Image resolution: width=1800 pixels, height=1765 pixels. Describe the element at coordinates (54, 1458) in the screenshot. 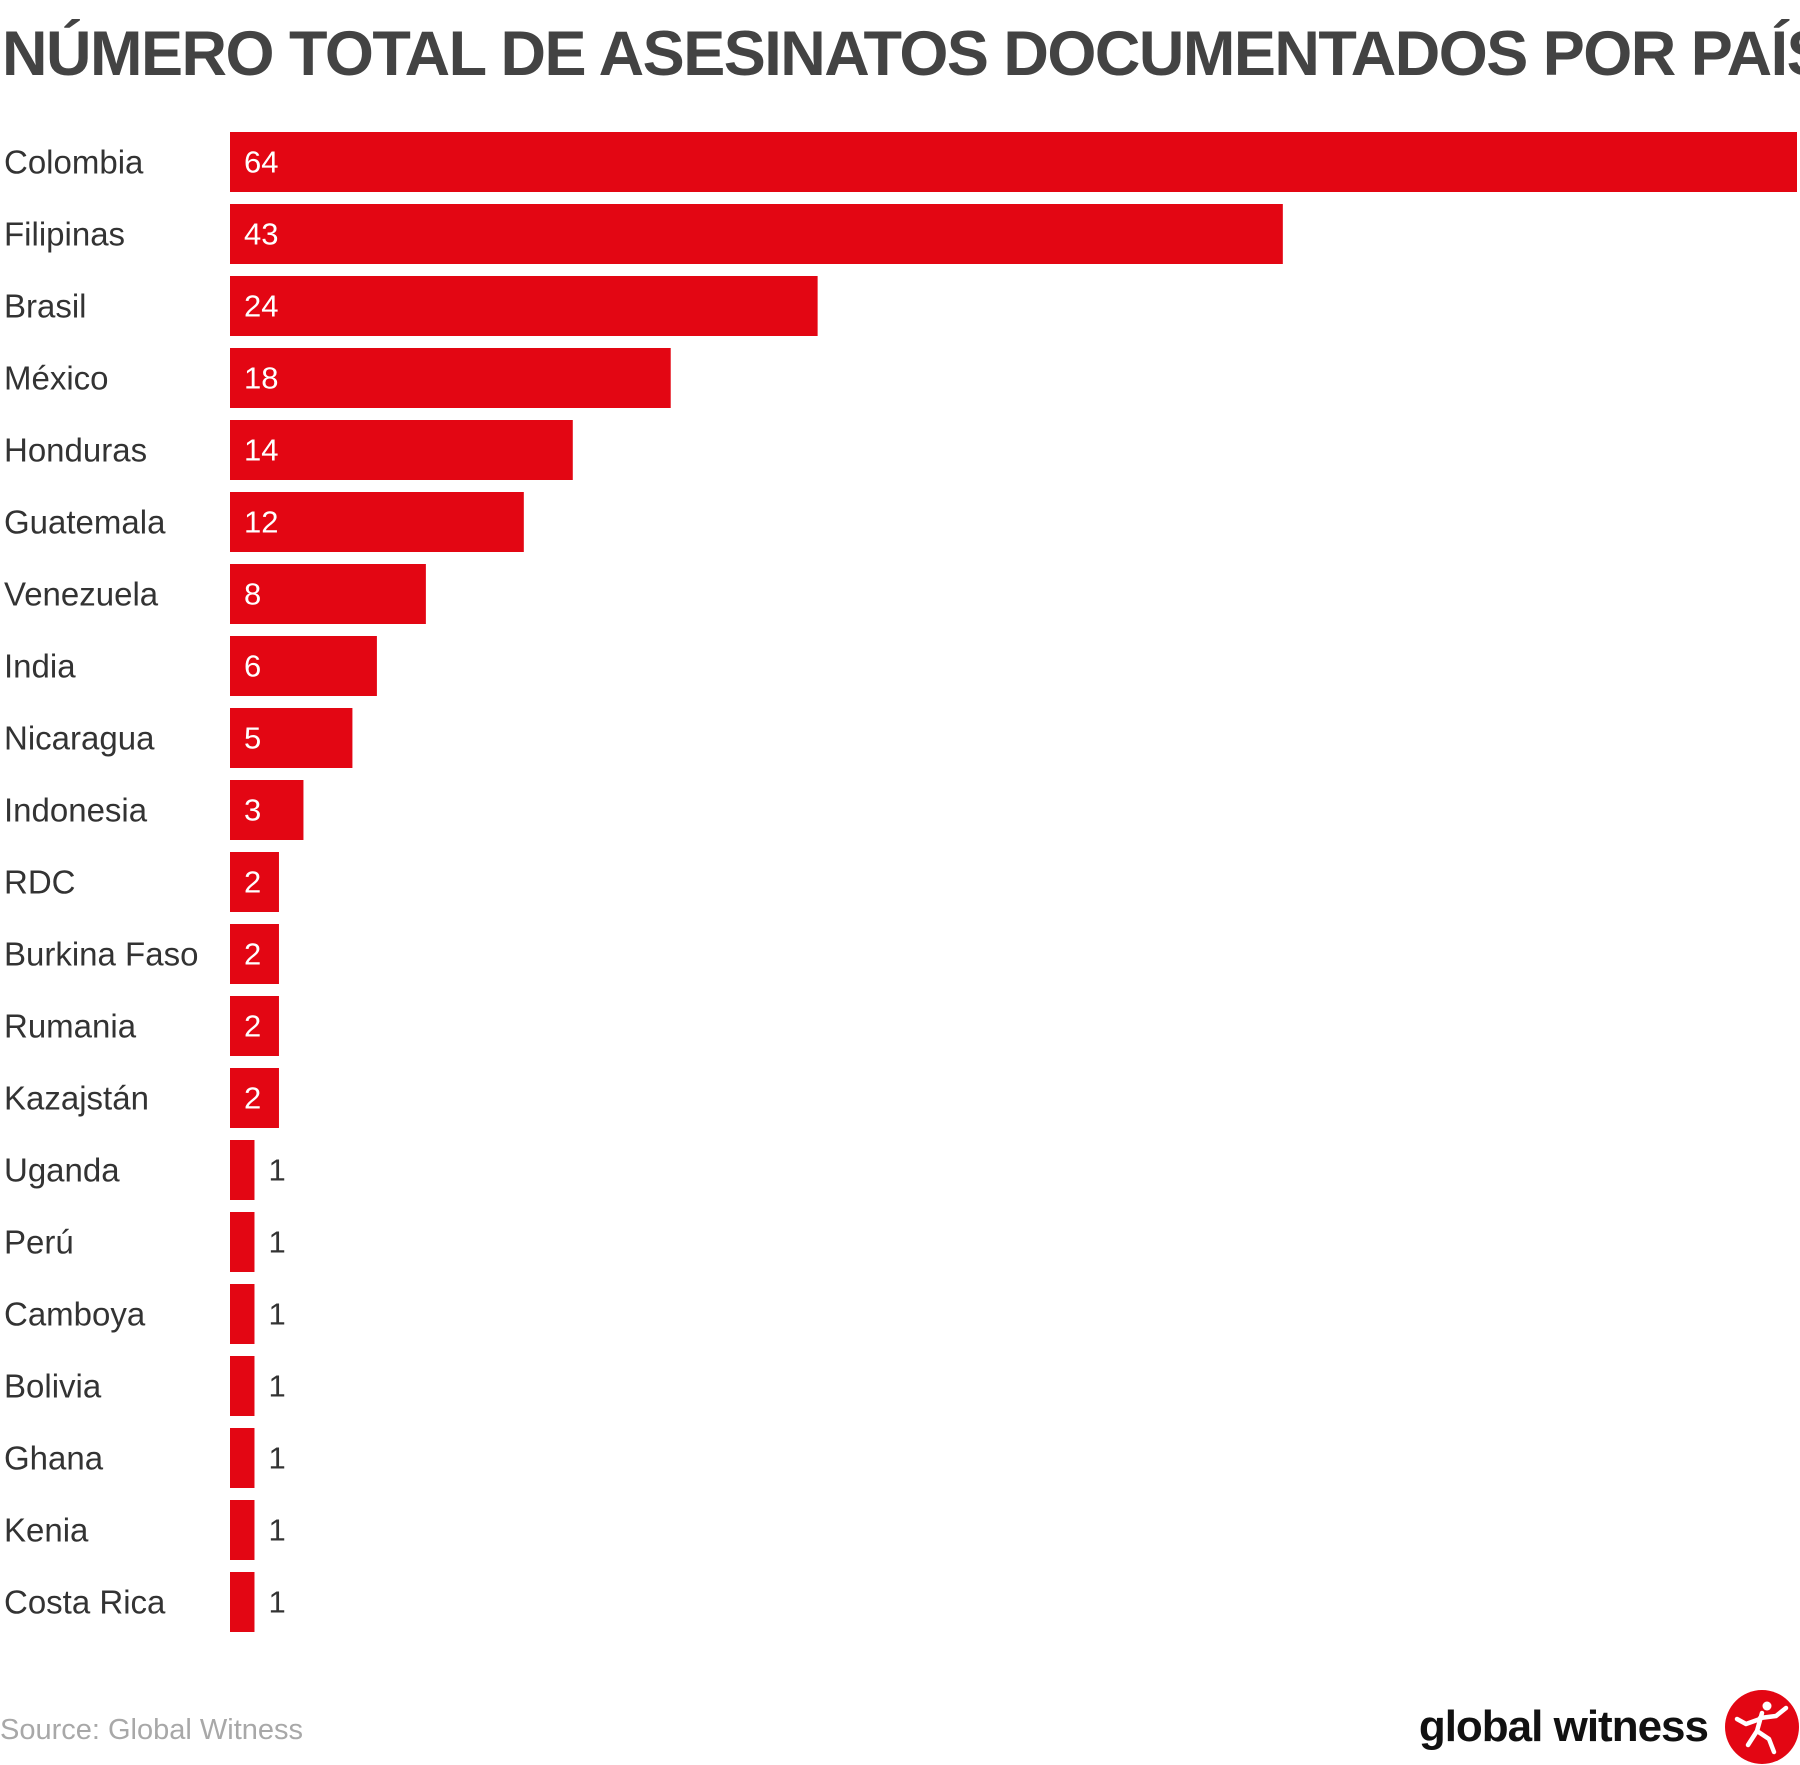

I see `category-label: Ghana` at that location.